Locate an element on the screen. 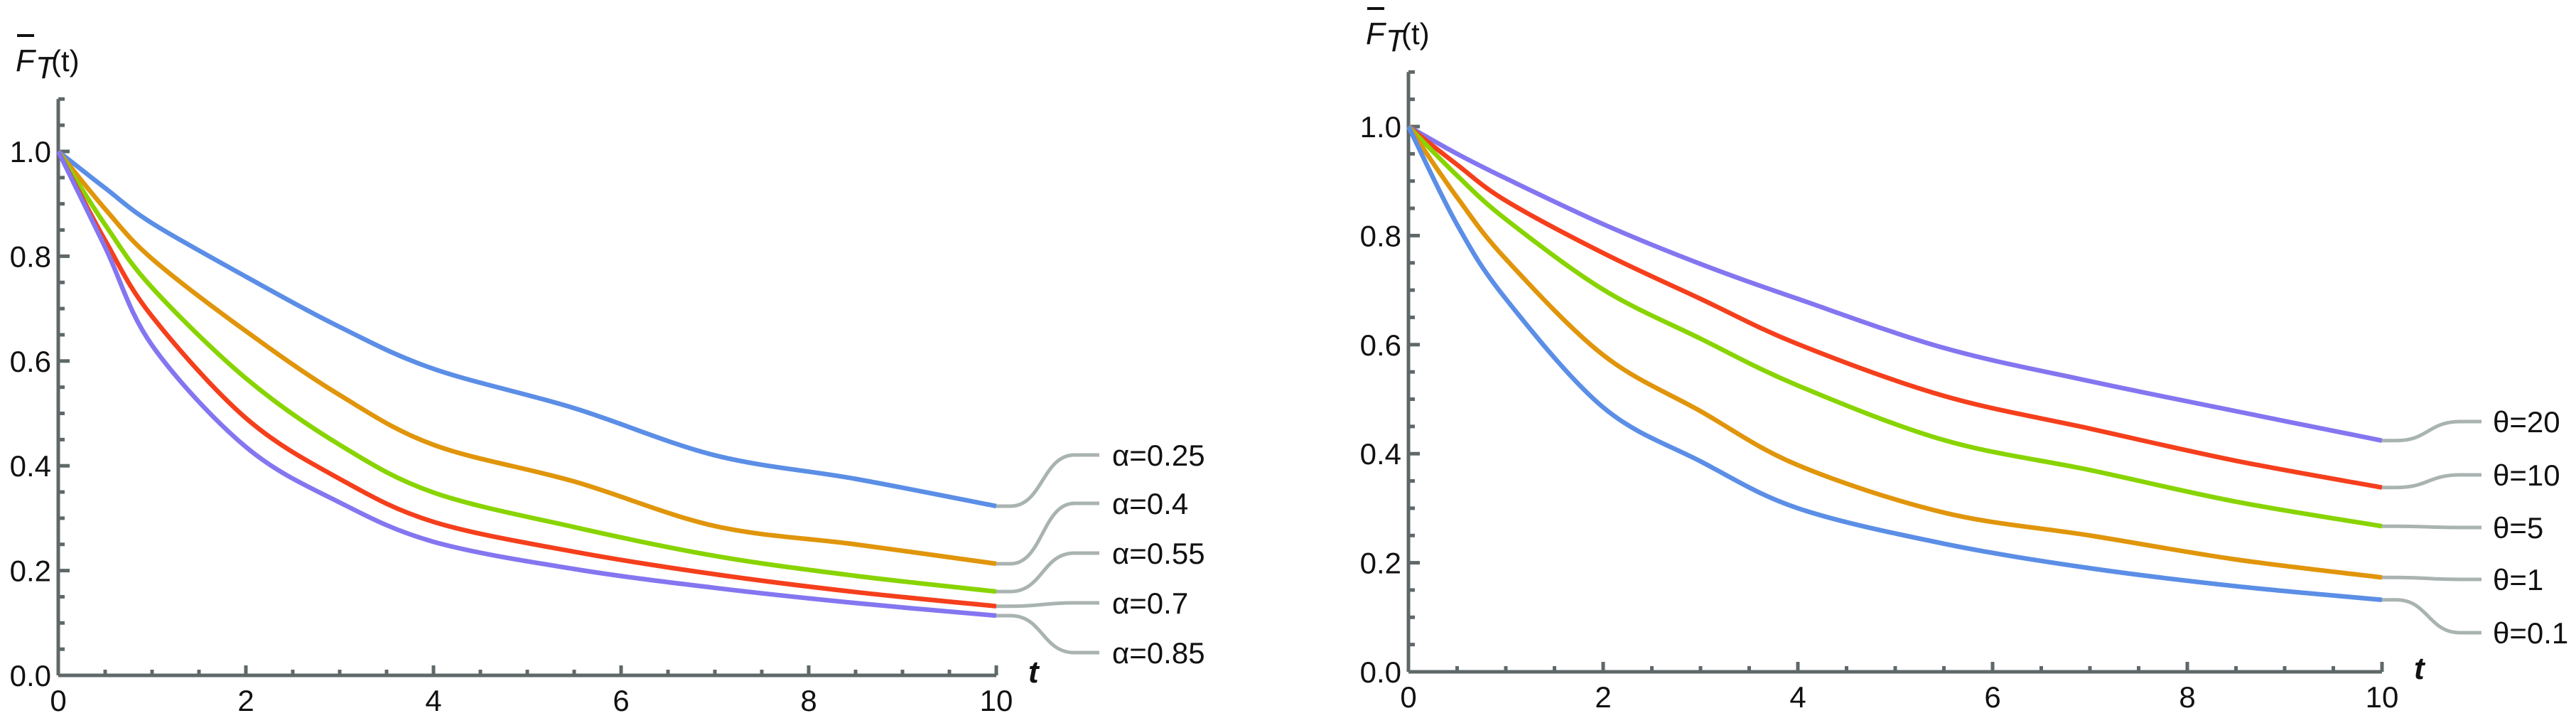 The width and height of the screenshot is (2576, 723). series-label: α=0.85 is located at coordinates (1158, 653).